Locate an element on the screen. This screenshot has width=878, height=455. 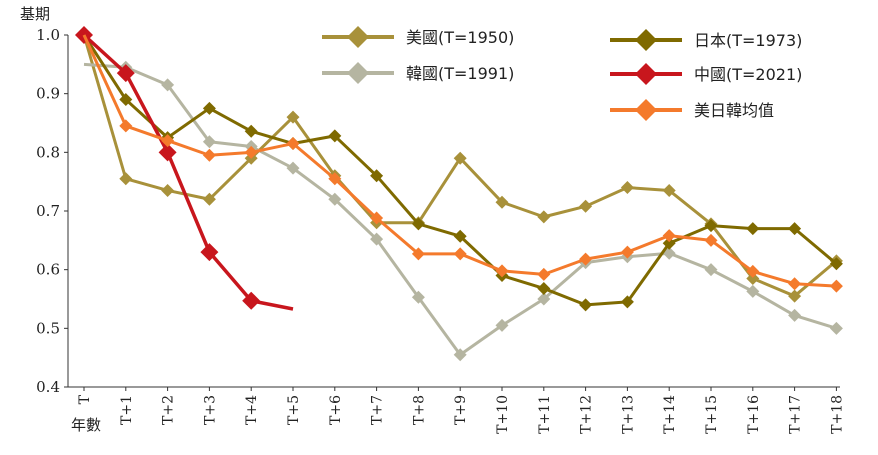
x-tick-label: T+18 is located at coordinates (837, 414).